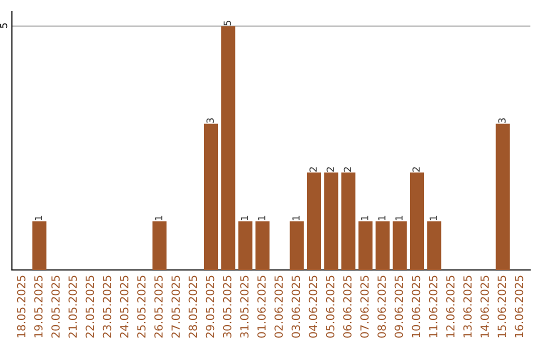  I want to click on x-tick-label: 20.05.2025, so click(55, 307).